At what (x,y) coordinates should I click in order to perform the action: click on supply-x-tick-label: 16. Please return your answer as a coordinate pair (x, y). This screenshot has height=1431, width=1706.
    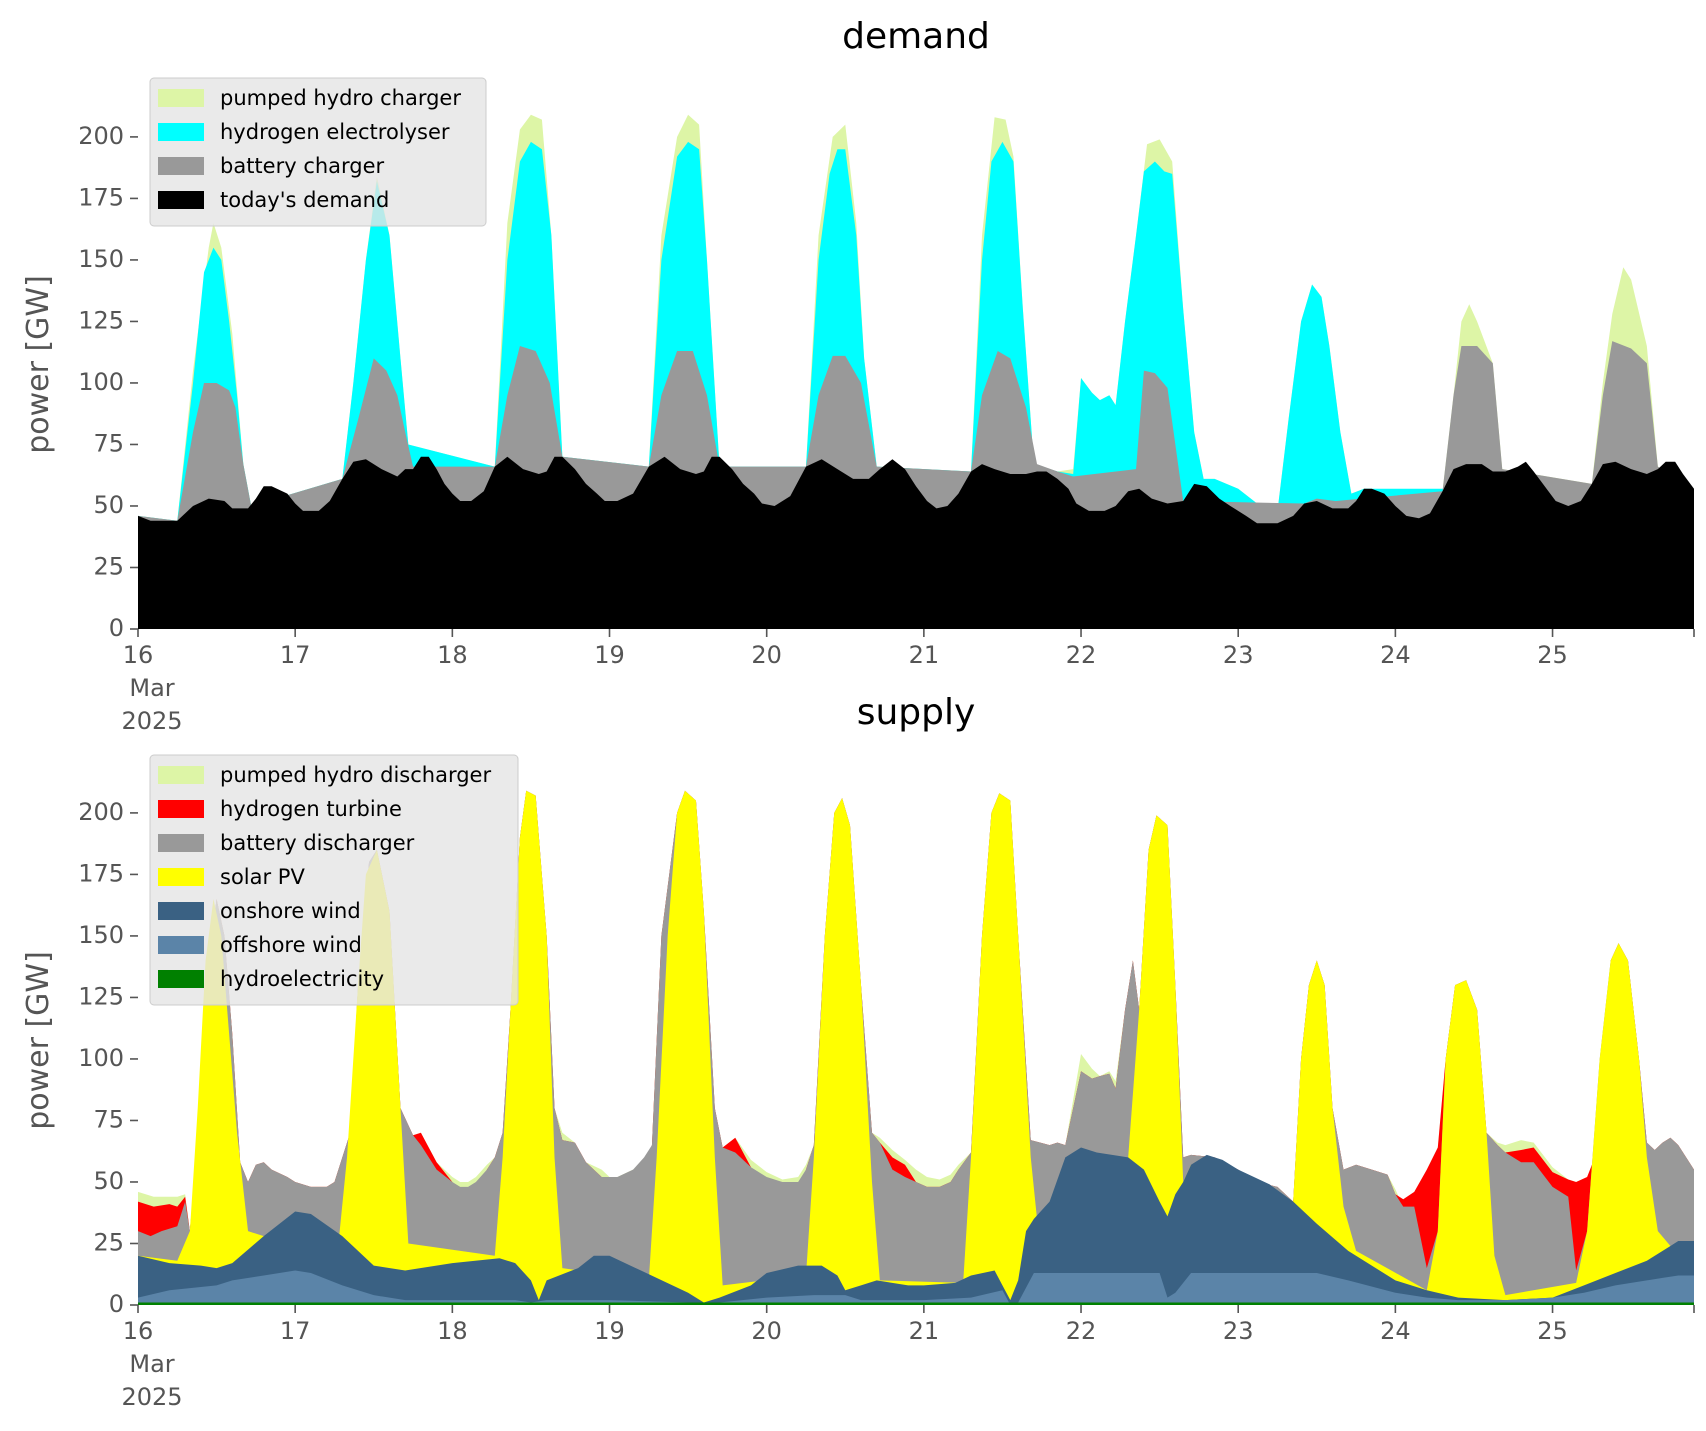
    Looking at the image, I should click on (138, 1331).